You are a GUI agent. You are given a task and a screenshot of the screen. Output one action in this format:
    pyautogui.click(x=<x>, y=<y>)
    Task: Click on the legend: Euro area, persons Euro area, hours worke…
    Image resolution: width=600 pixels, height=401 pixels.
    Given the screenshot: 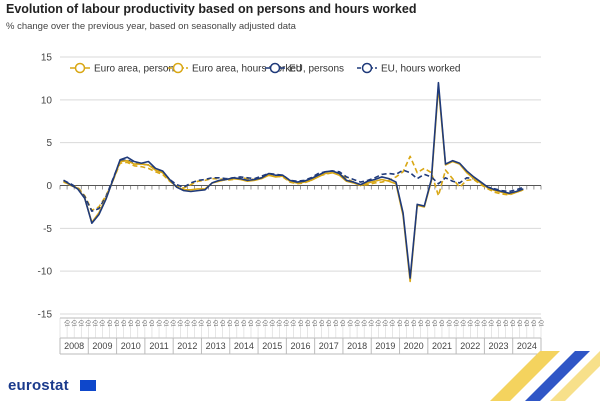 What is the action you would take?
    pyautogui.click(x=265, y=68)
    